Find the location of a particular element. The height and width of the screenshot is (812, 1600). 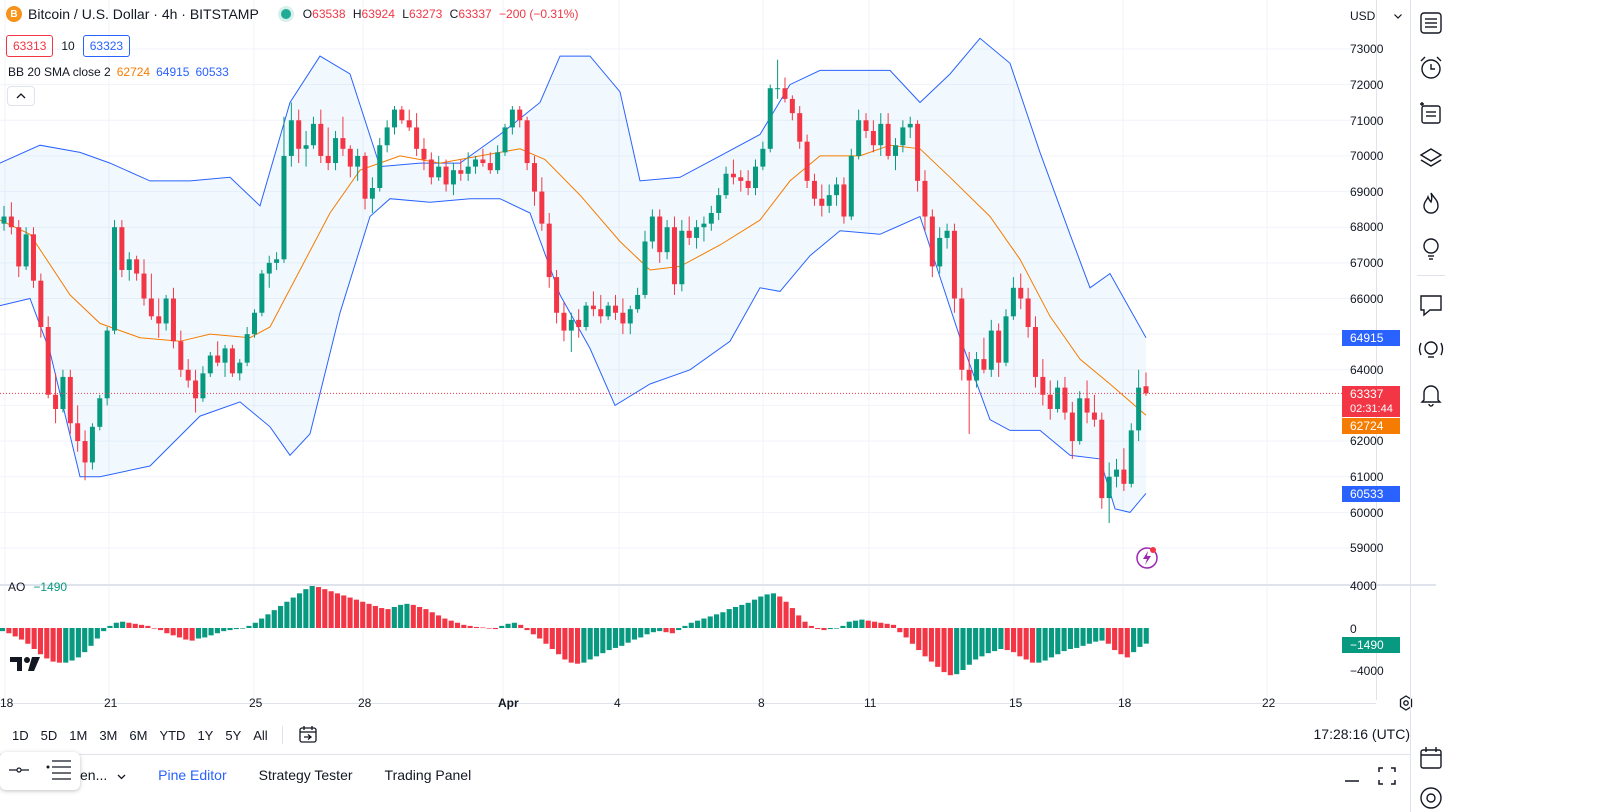

hotlists-flame-icon is located at coordinates (1431, 203).